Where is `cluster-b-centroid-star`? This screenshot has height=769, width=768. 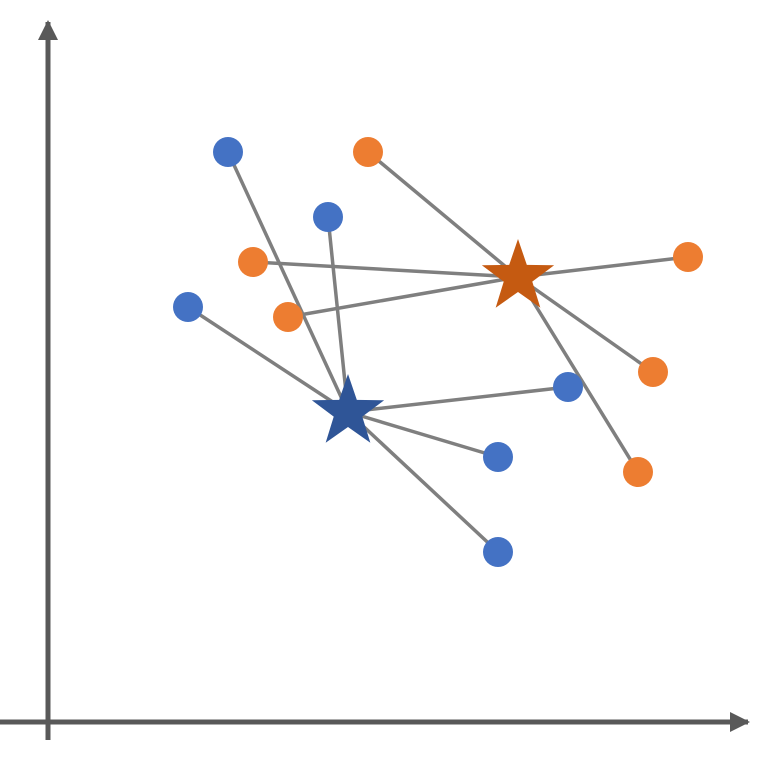
cluster-b-centroid-star is located at coordinates (518, 273).